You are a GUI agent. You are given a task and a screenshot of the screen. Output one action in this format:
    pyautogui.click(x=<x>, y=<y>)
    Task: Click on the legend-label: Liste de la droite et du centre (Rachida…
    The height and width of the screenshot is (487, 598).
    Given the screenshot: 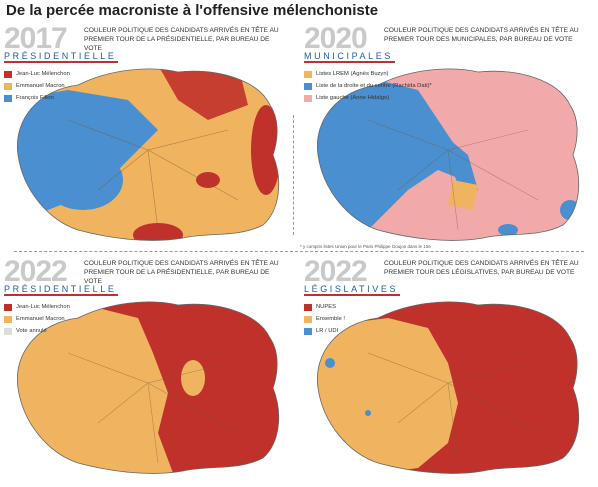 What is the action you would take?
    pyautogui.click(x=374, y=86)
    